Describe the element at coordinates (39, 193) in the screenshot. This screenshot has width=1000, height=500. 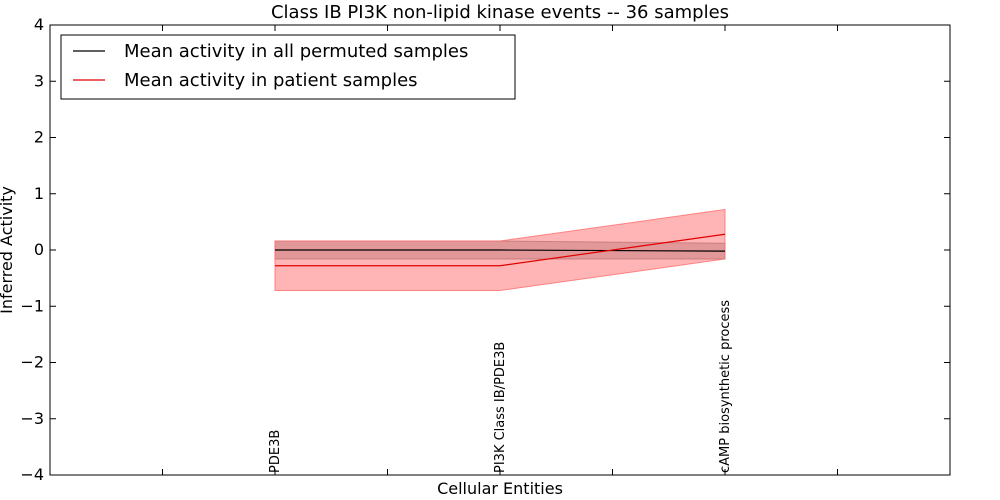
I see `y-tick-label: 1` at that location.